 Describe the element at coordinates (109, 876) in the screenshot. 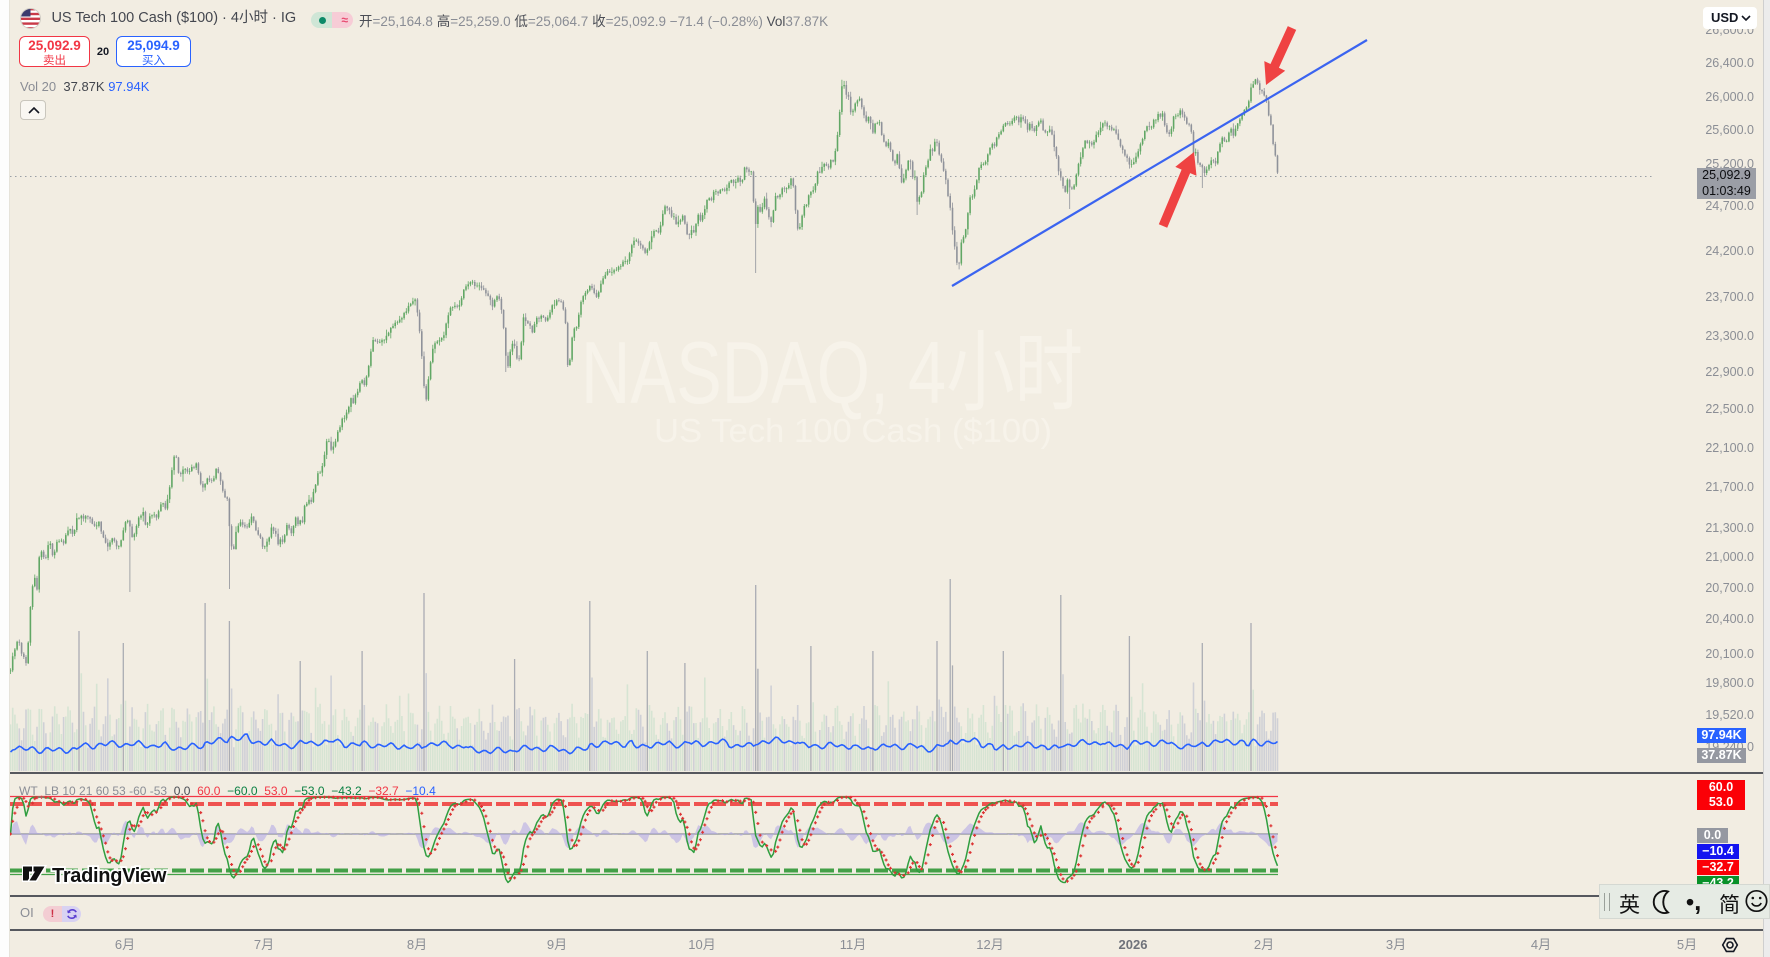

I see `svg-text: TradingView` at that location.